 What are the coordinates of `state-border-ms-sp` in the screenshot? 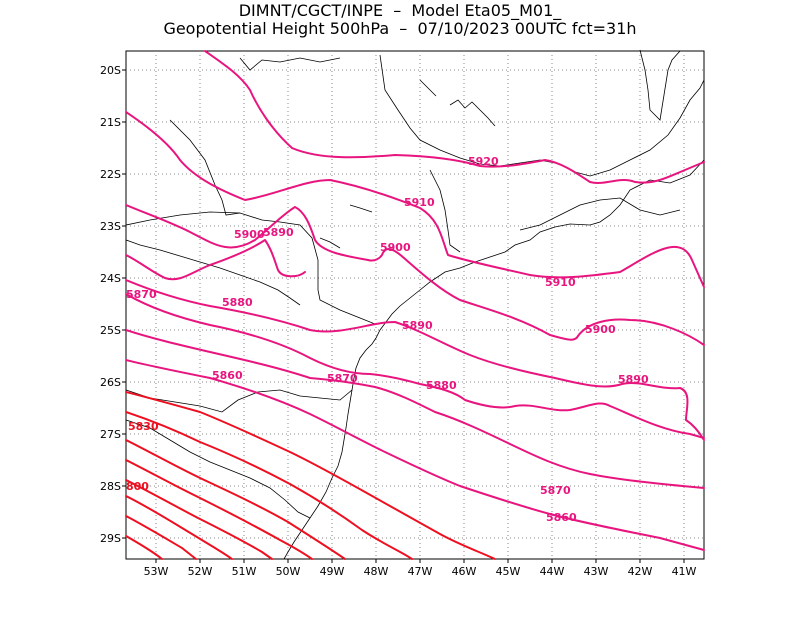 It's located at (205, 167).